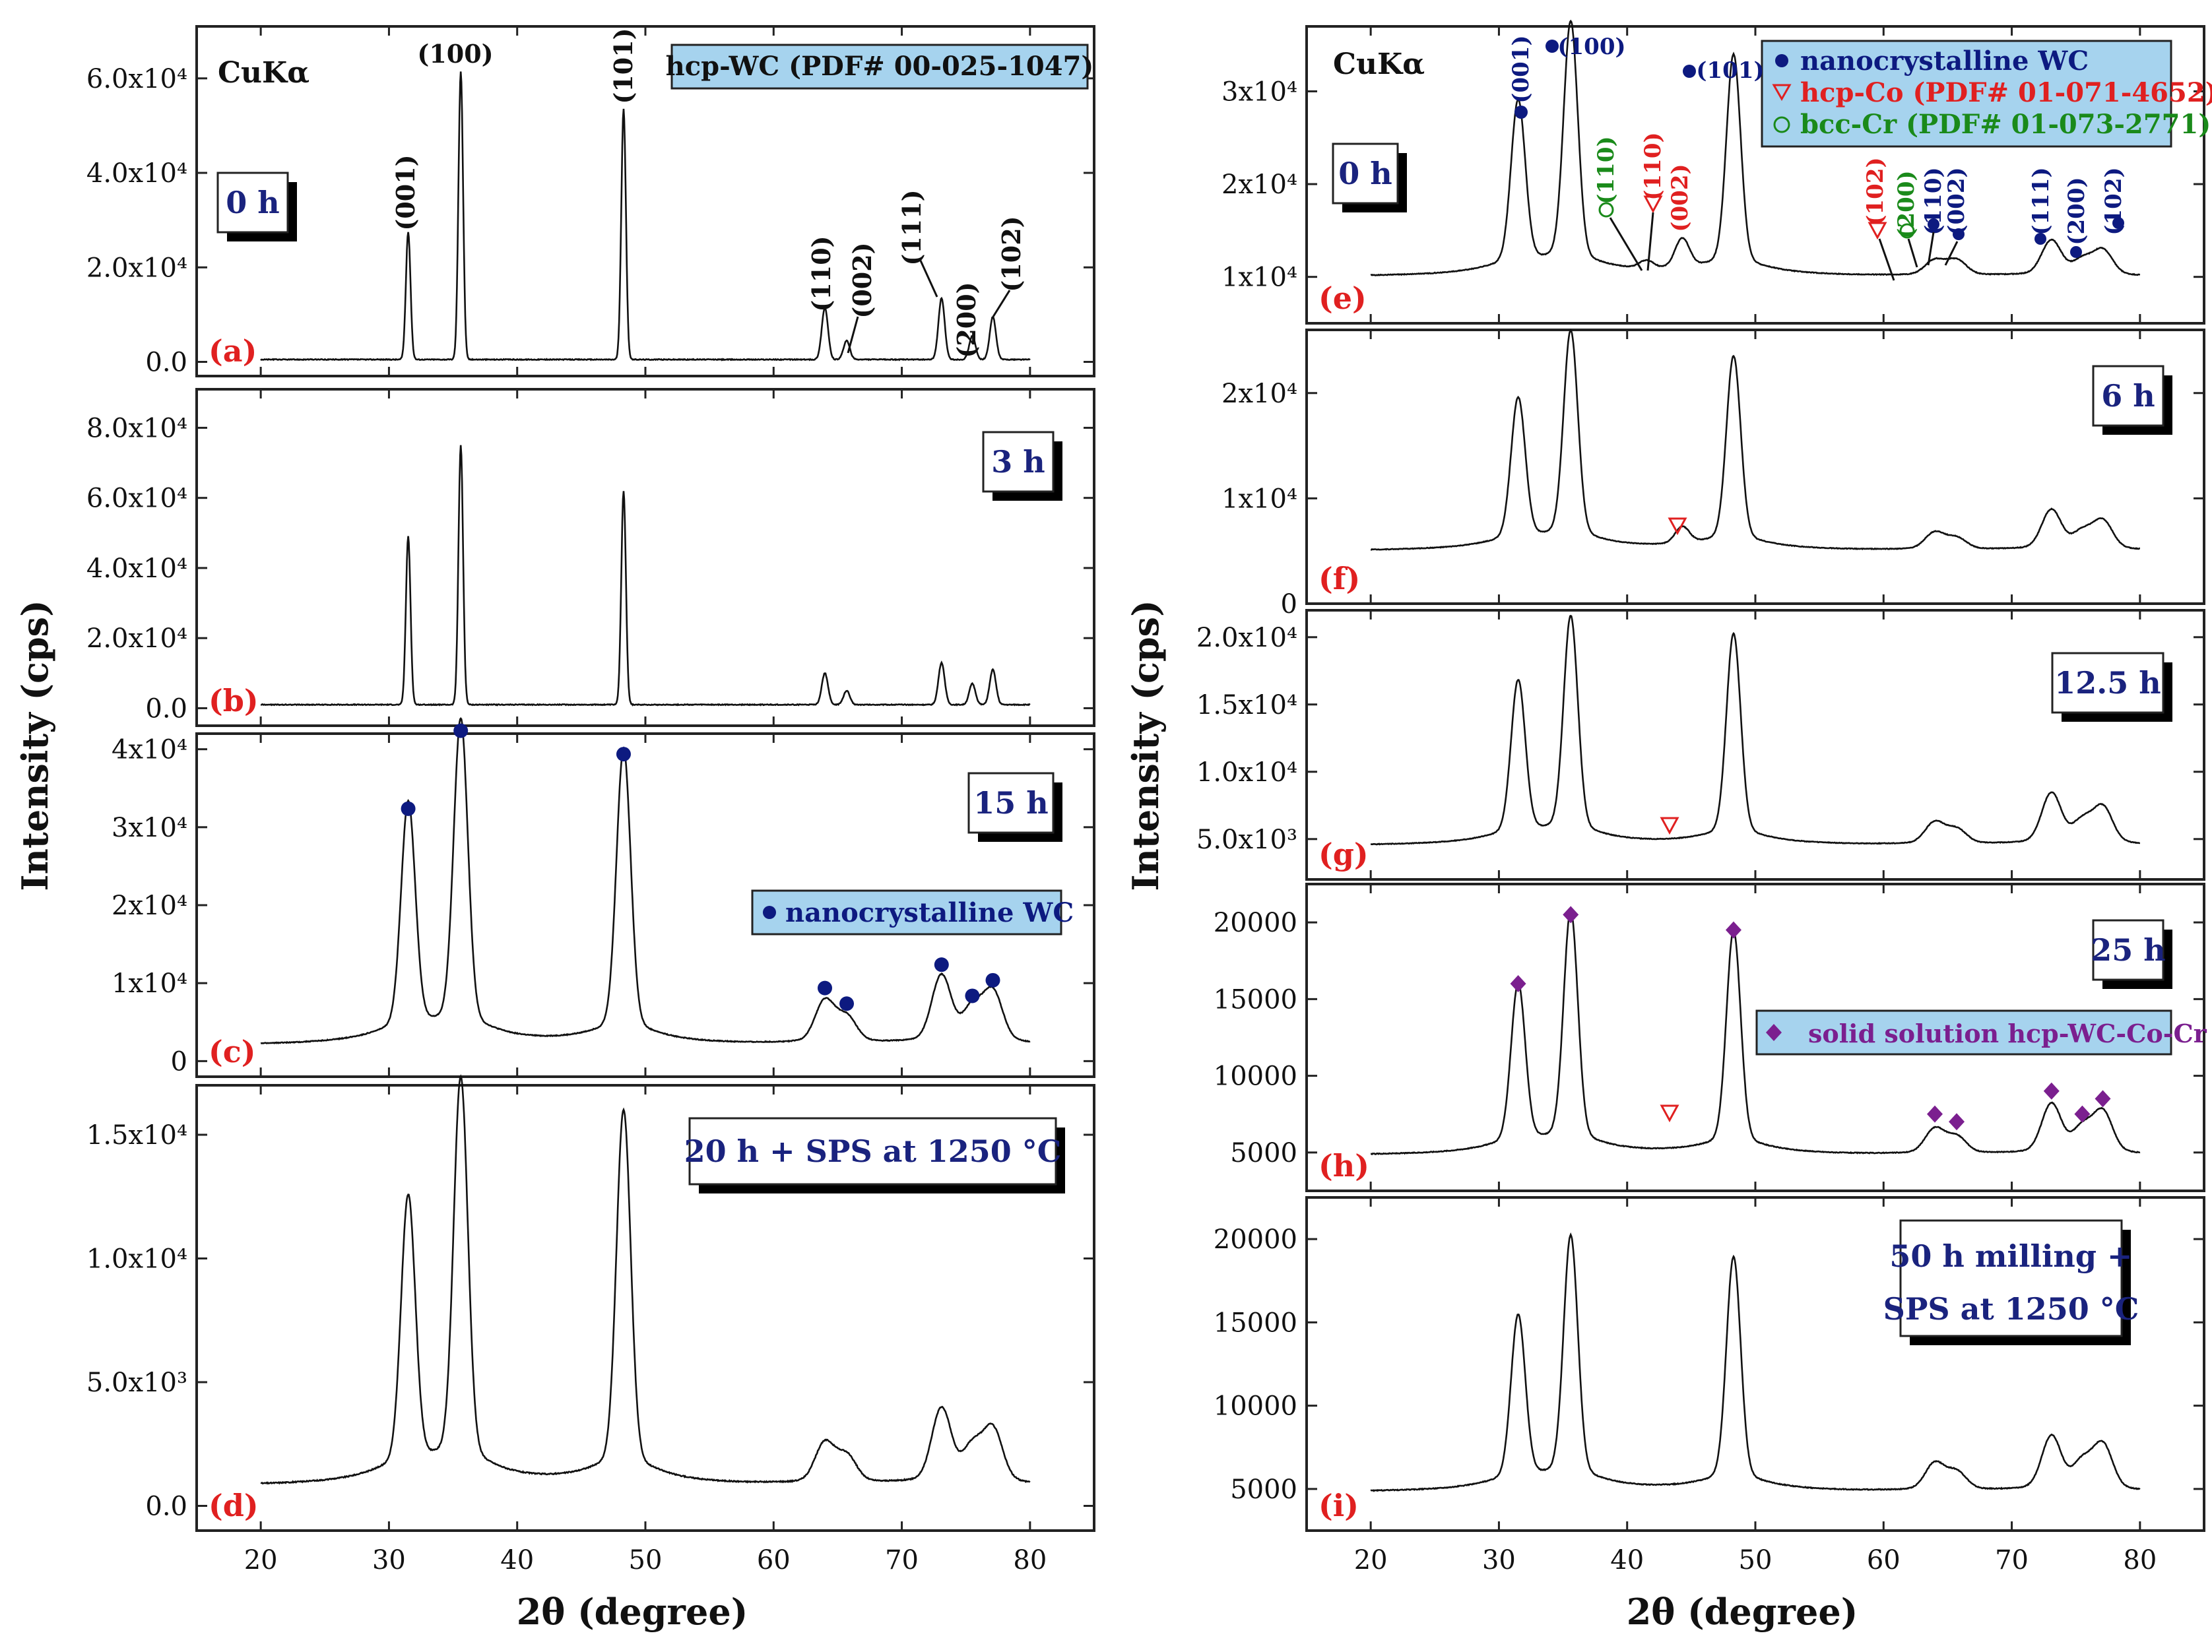 The height and width of the screenshot is (1652, 2212). I want to click on time-label-box-i, so click(2011, 1278).